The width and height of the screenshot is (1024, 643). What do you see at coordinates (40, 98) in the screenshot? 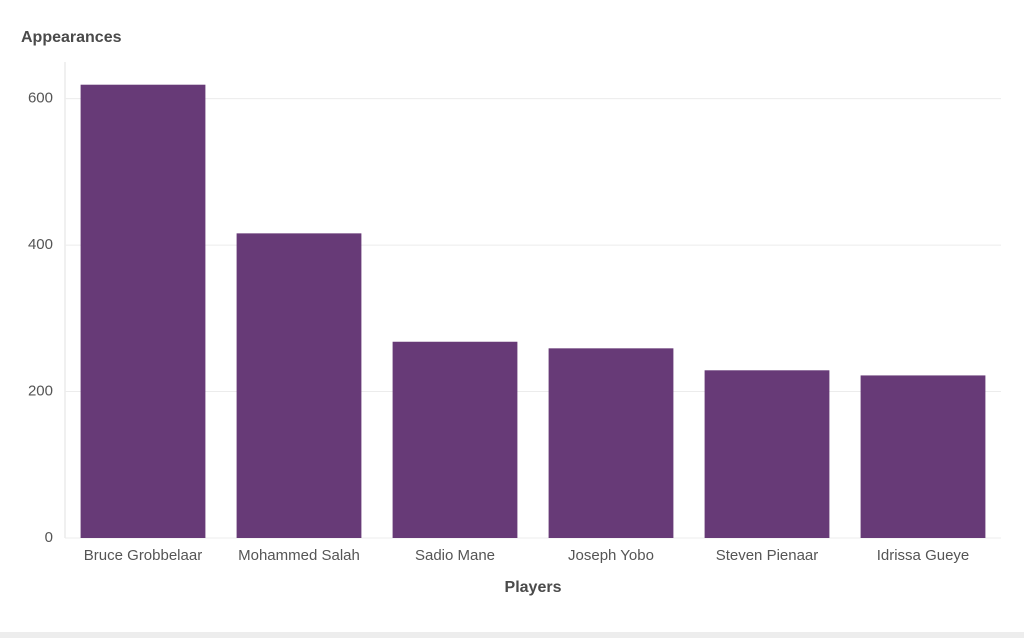
I see `y-tick-label: 600` at bounding box center [40, 98].